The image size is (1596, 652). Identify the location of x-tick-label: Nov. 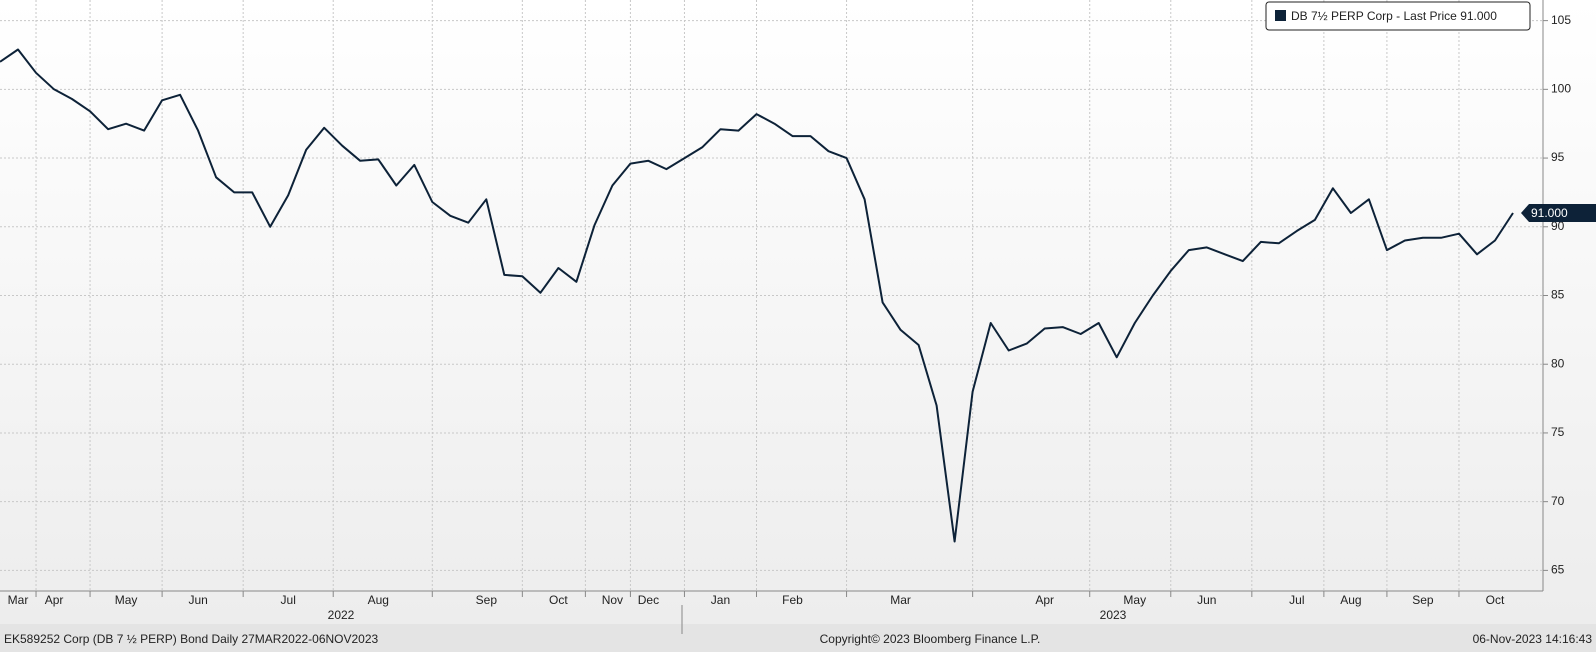
(612, 600).